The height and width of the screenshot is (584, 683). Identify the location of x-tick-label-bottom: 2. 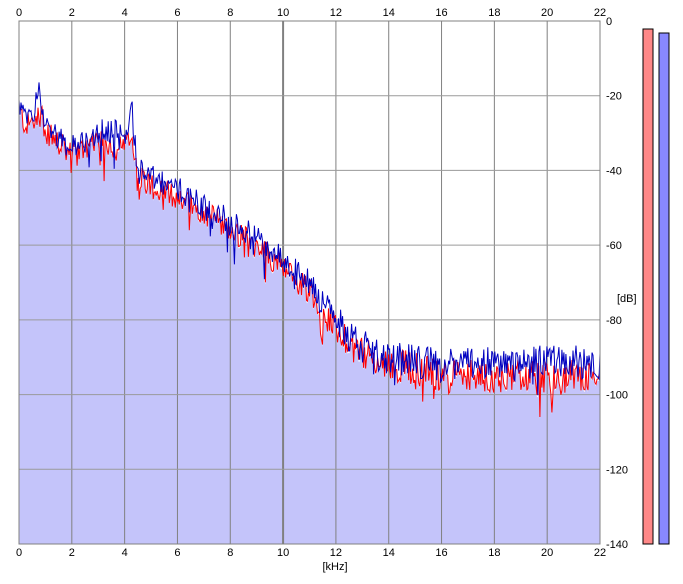
(72, 553).